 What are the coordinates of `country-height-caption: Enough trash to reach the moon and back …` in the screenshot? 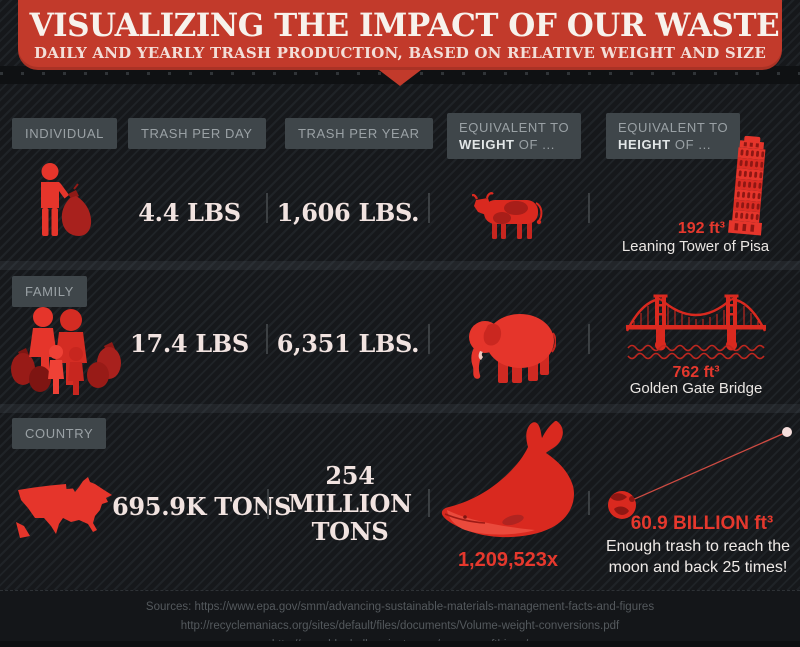 It's located at (697, 557).